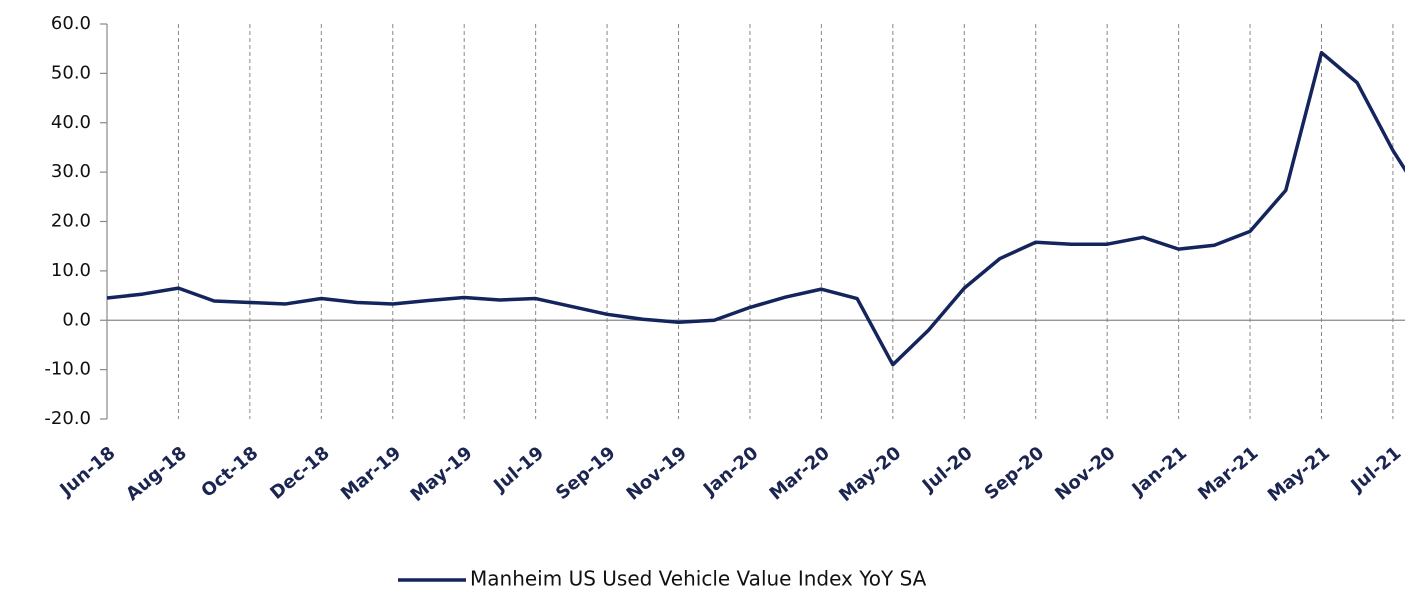 This screenshot has height=595, width=1410. Describe the element at coordinates (71, 72) in the screenshot. I see `y-tick-label: 50.0` at that location.